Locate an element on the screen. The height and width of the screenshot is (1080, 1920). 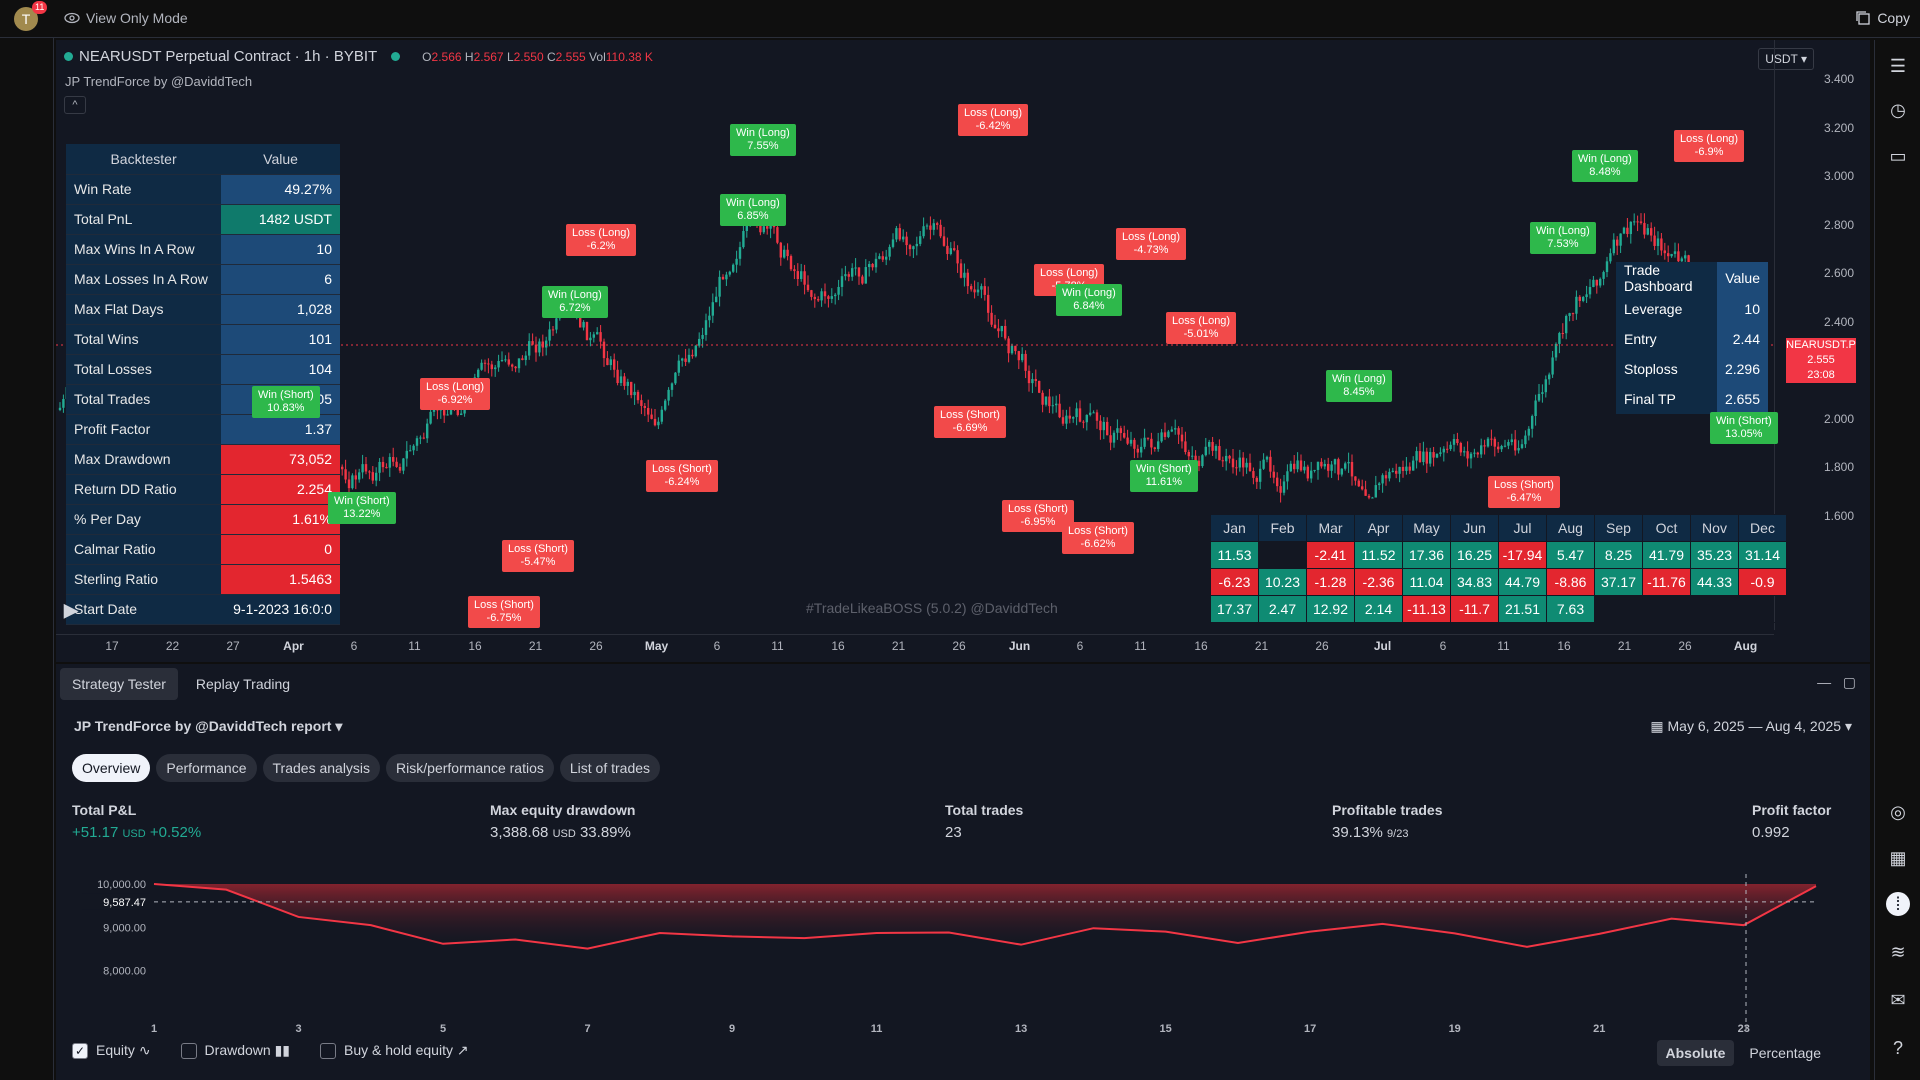
trade-label: Loss (Short) -6.62% is located at coordinates (1098, 538).